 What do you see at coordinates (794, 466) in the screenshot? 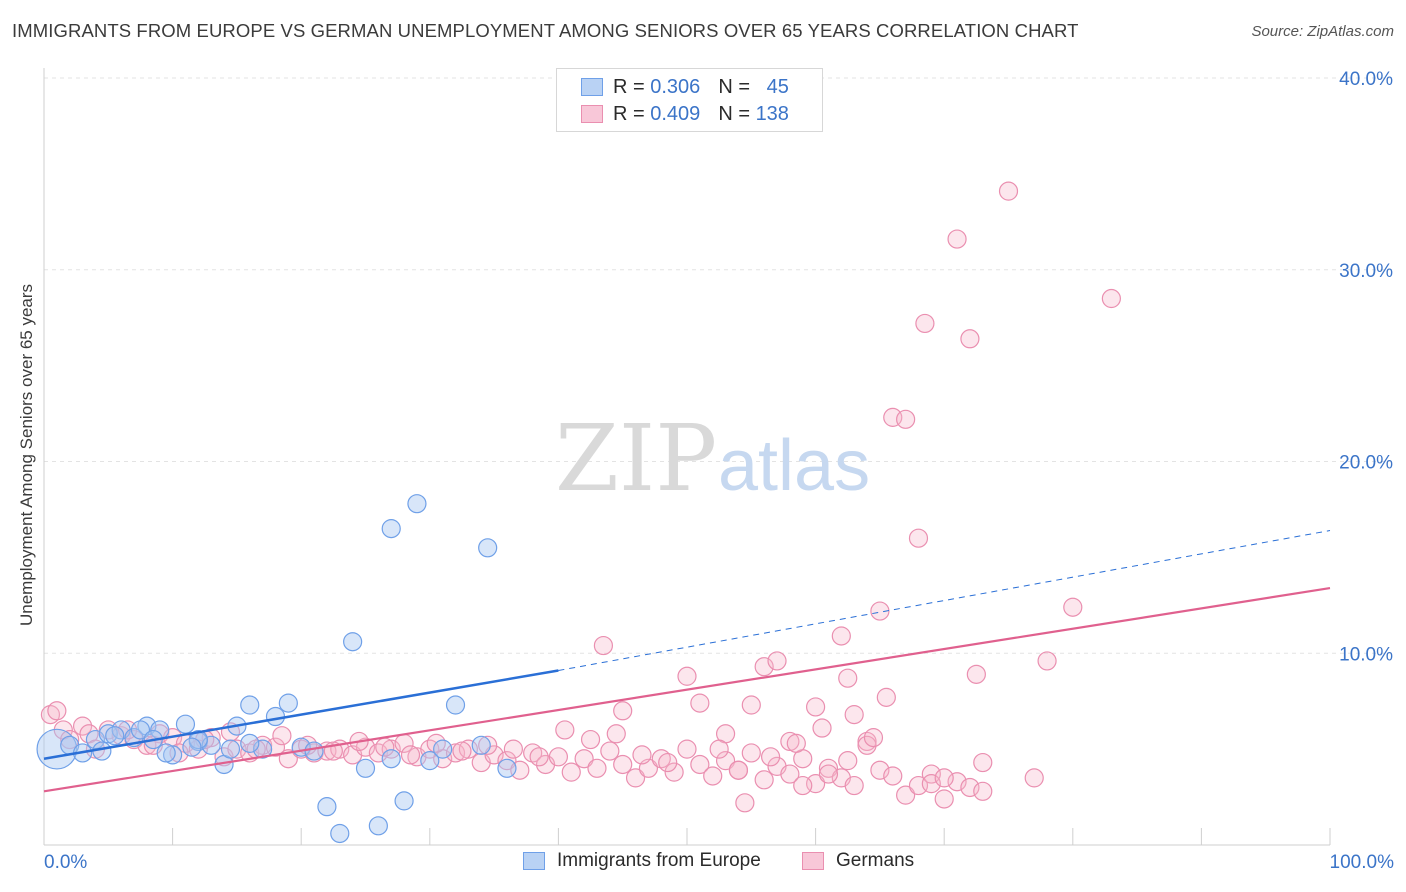
I see `watermark-atlas: atlas` at bounding box center [794, 466].